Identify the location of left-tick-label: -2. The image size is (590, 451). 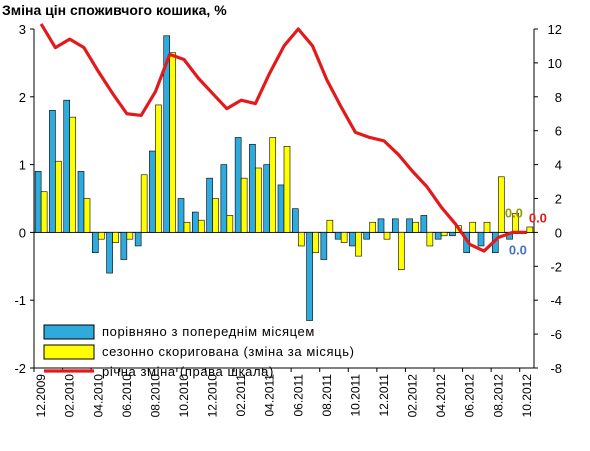
(20, 368).